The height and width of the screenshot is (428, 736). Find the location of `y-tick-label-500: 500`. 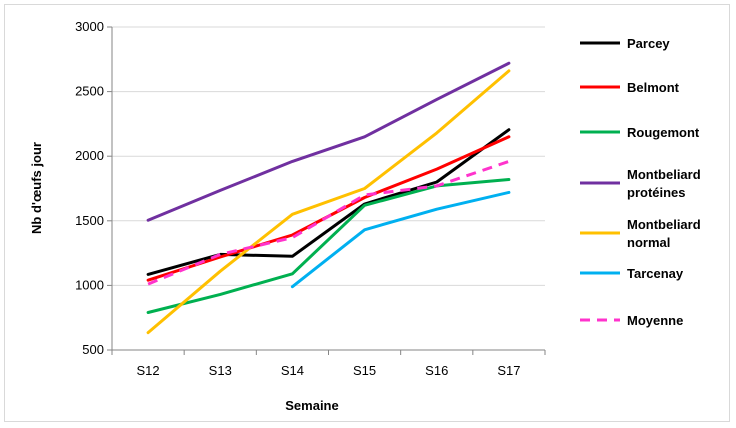

y-tick-label-500: 500 is located at coordinates (93, 349).